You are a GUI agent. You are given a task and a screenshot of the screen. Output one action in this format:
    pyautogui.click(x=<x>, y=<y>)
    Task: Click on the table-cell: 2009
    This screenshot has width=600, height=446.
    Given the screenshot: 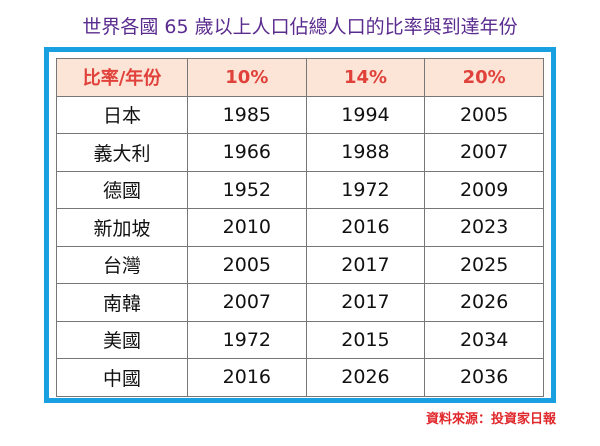 What is the action you would take?
    pyautogui.click(x=484, y=189)
    